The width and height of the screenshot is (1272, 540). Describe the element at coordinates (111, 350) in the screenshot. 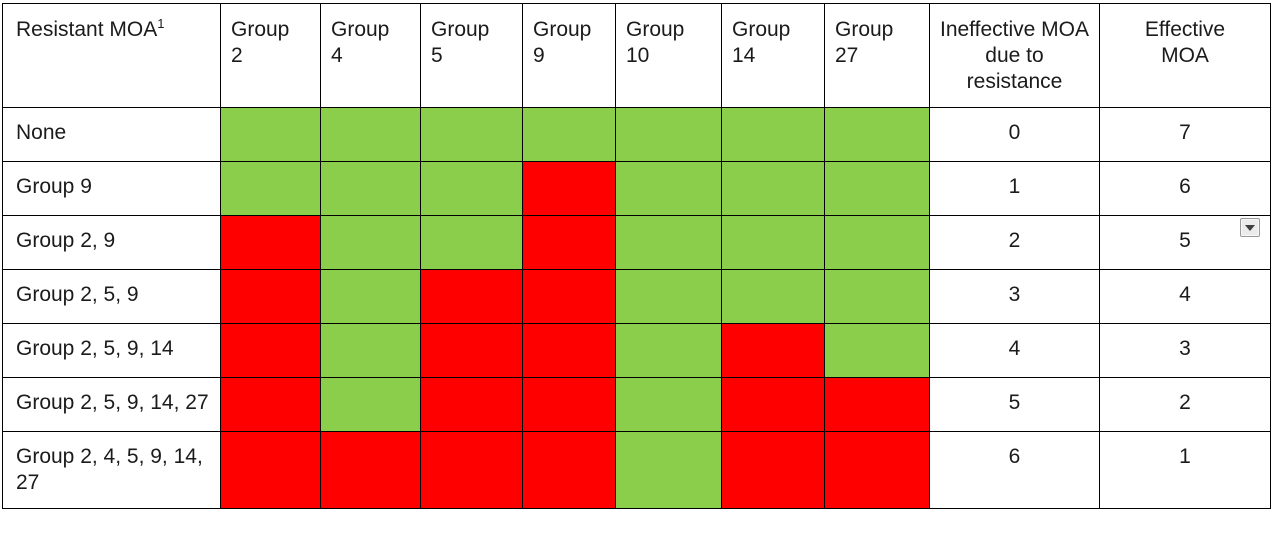

I see `resistant-moa-value: Group 2, 5, 9, 14` at that location.